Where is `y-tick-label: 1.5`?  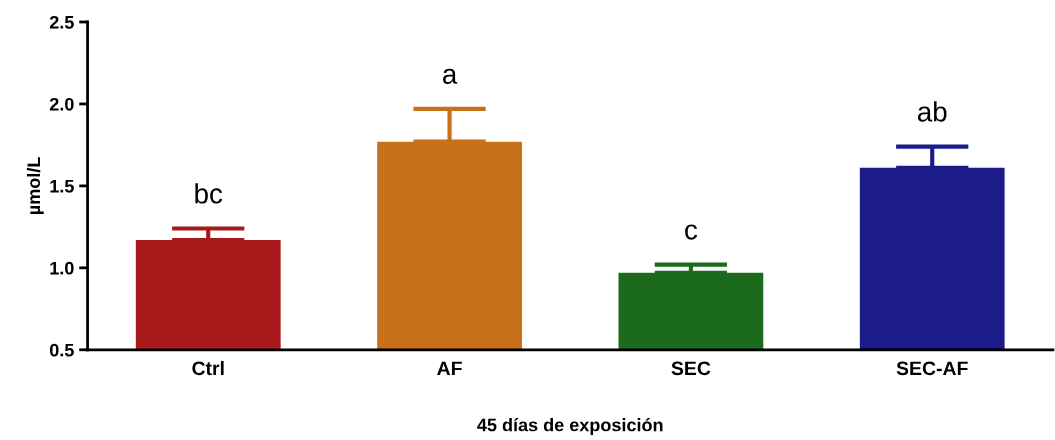
y-tick-label: 1.5 is located at coordinates (62, 186).